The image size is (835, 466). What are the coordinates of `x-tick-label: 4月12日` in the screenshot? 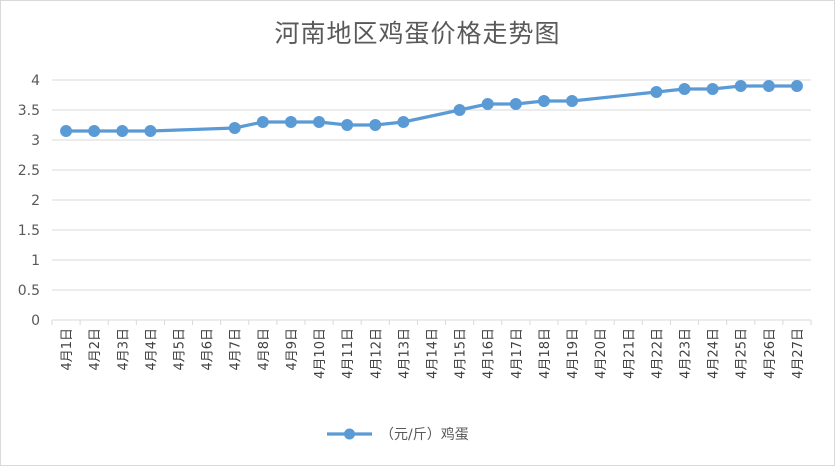 It's located at (376, 353).